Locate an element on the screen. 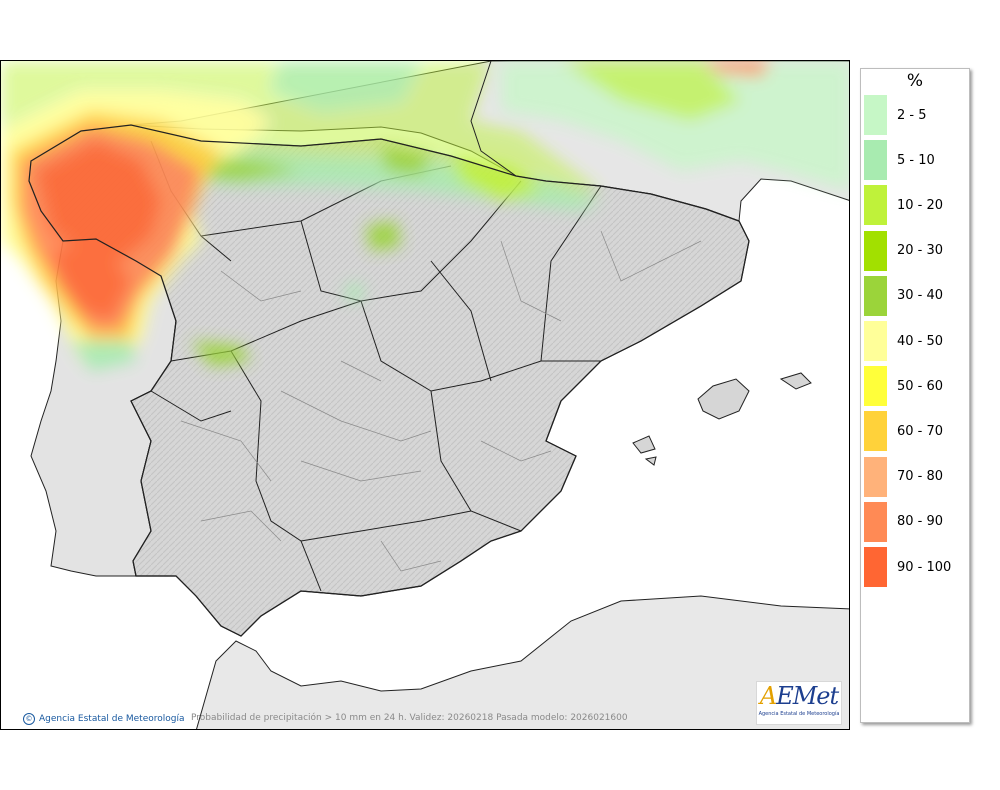 Image resolution: width=1000 pixels, height=790 pixels. france-spain-border is located at coordinates (493, 119).